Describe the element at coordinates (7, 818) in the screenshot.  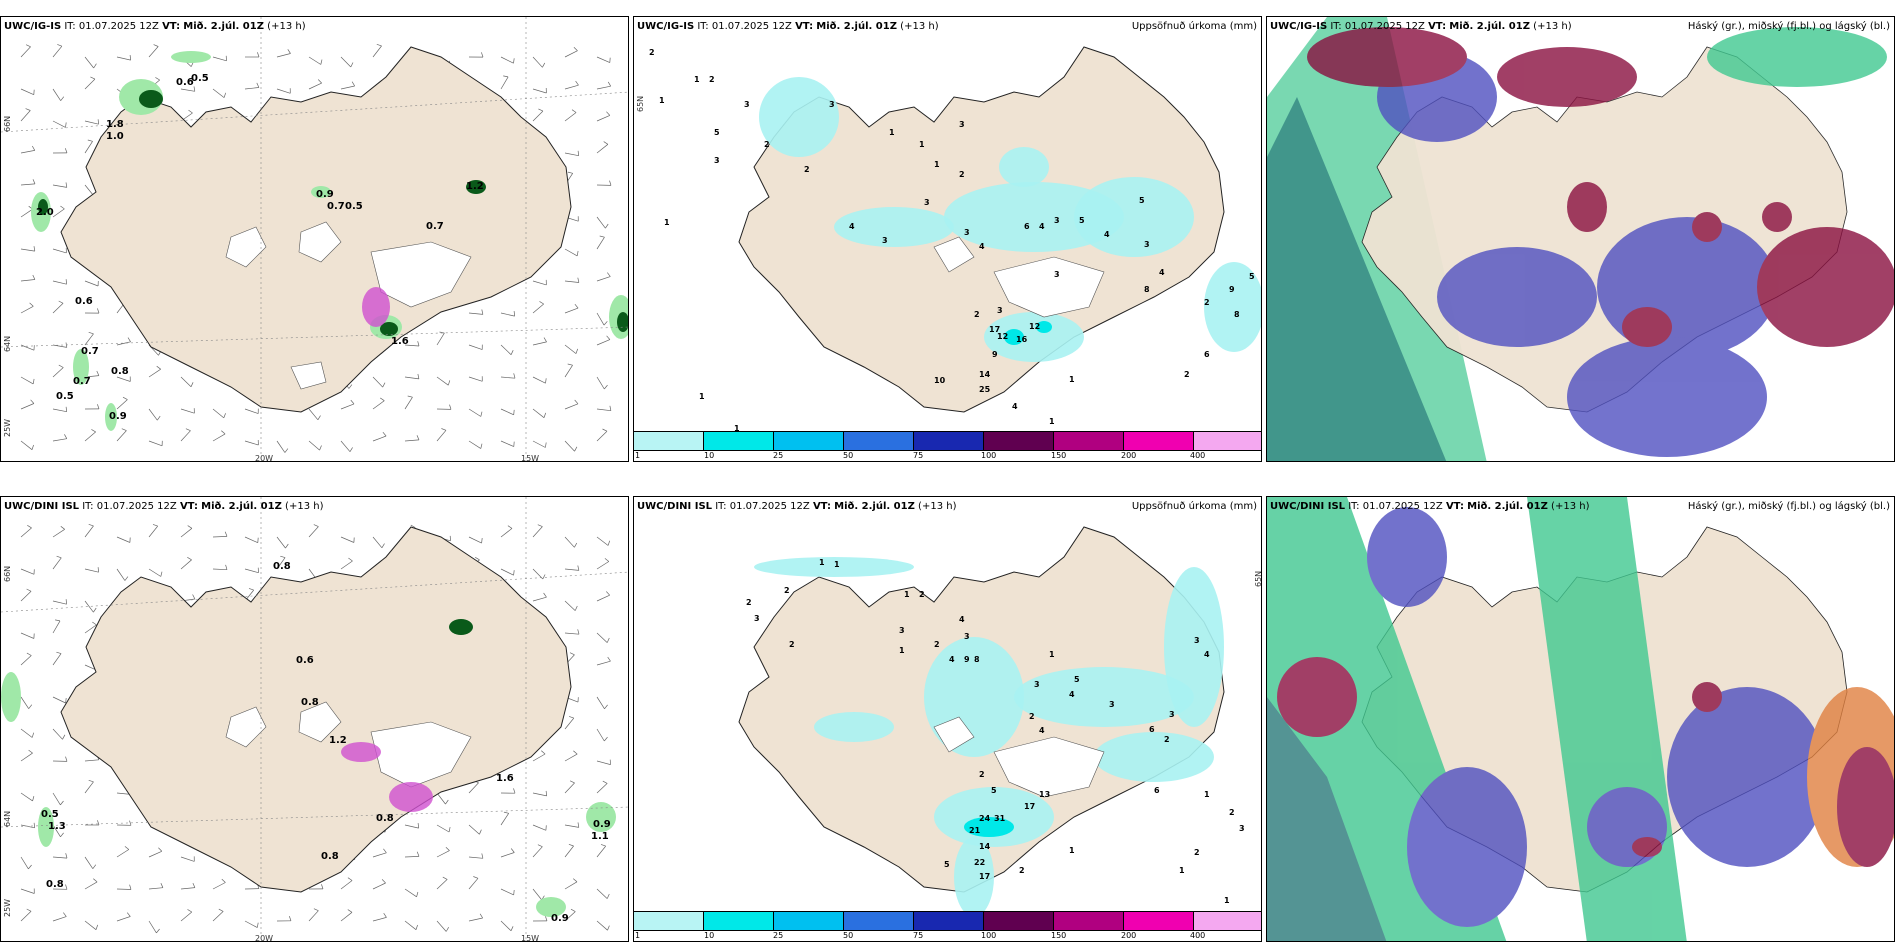
I see `lat-label-64n: 64N` at that location.